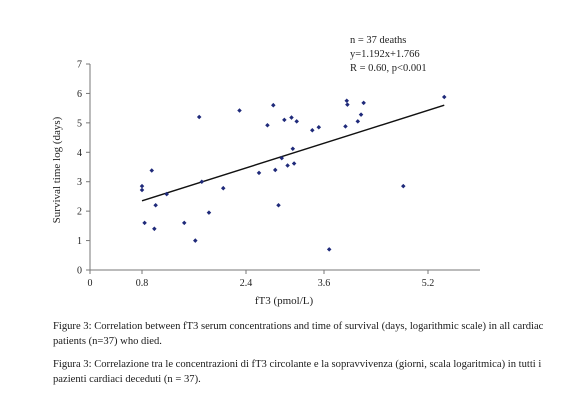  Describe the element at coordinates (79, 94) in the screenshot. I see `y-tick-label: 6` at that location.